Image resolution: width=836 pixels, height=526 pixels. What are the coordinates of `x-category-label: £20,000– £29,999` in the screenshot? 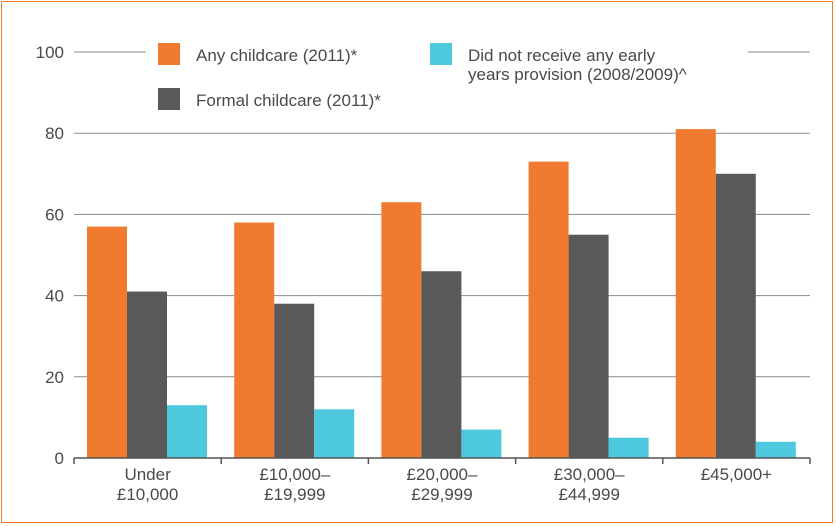 It's located at (442, 484).